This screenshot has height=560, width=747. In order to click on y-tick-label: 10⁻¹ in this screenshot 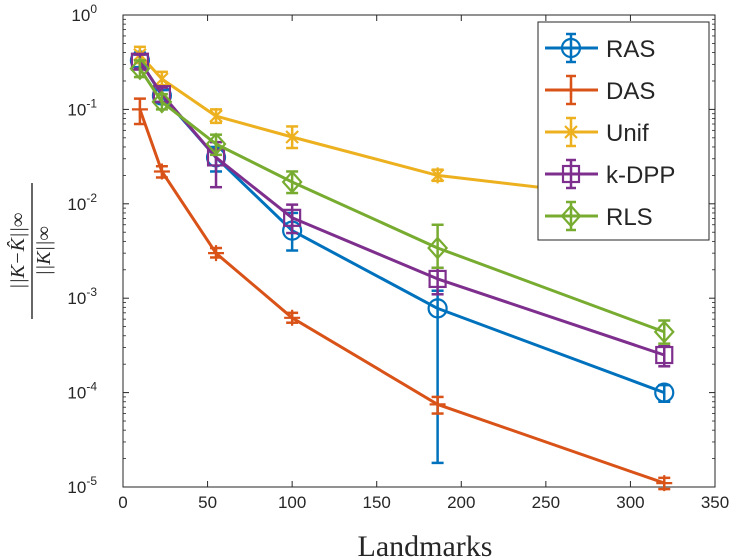, I will do `click(82, 107)`.